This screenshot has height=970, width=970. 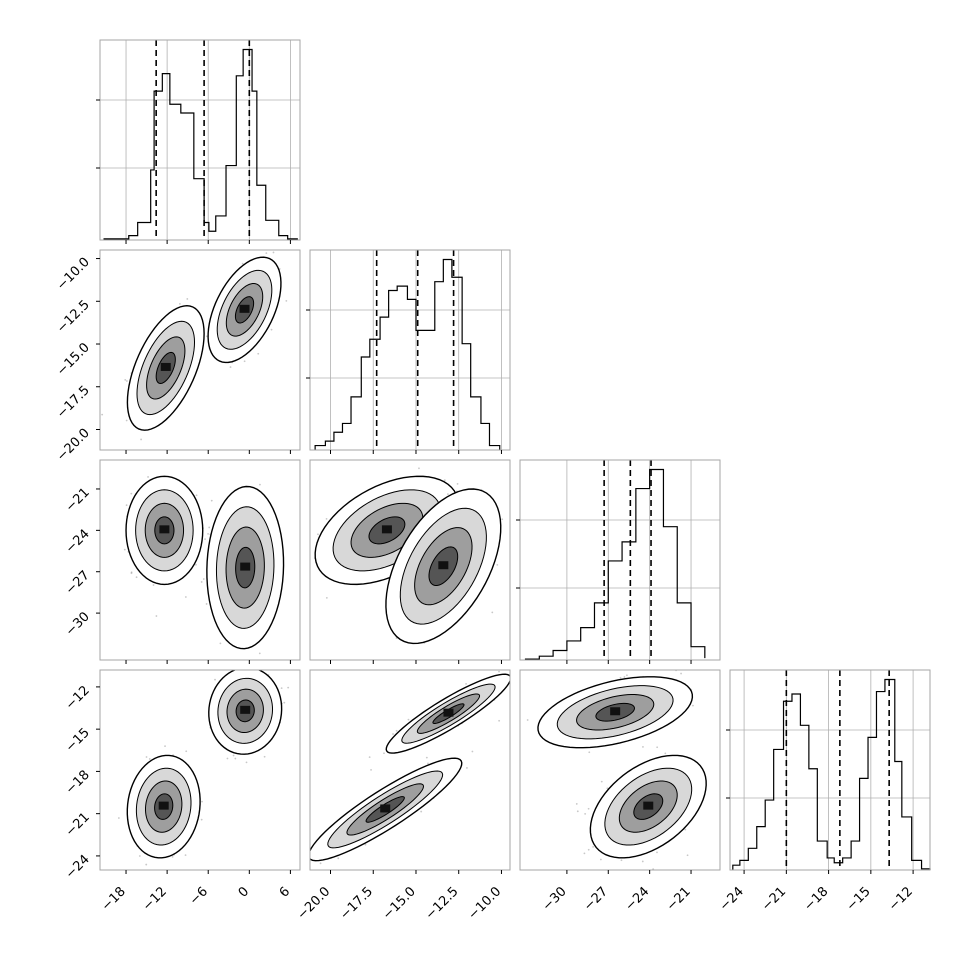 What do you see at coordinates (78, 783) in the screenshot?
I see `y-tick-label: −18` at bounding box center [78, 783].